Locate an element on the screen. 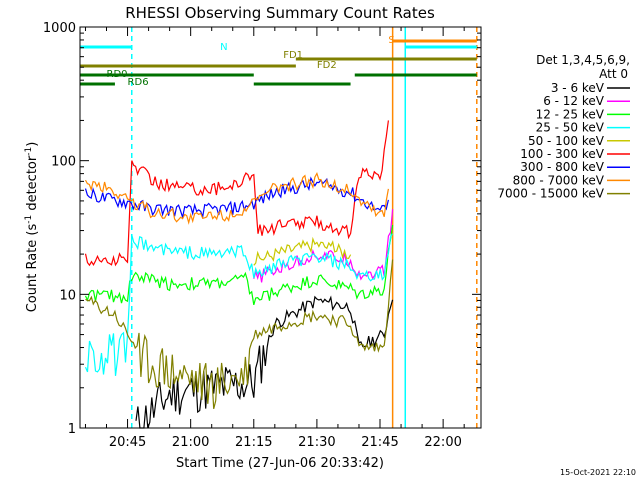  x-tick-label: 21:00 is located at coordinates (190, 442).